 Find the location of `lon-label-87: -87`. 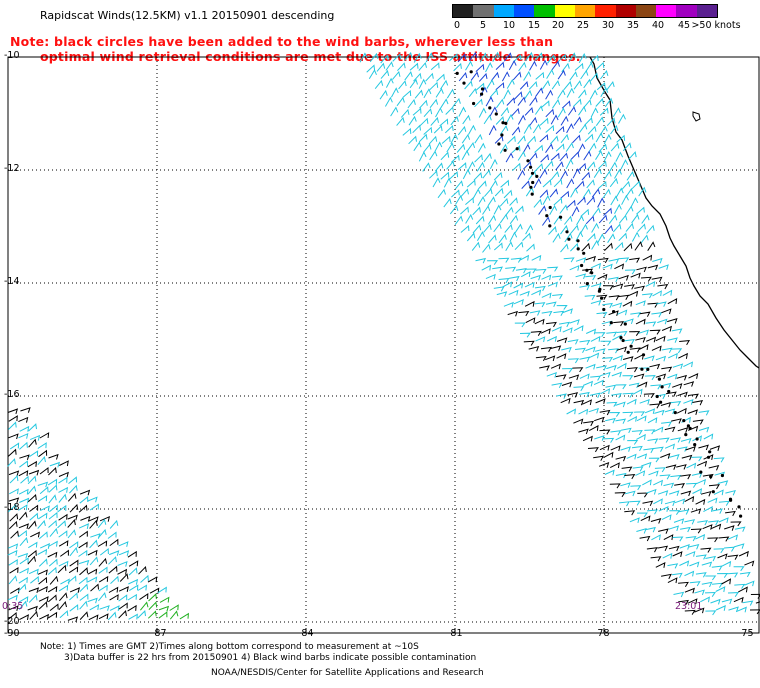

lon-label-87: -87 is located at coordinates (159, 633).